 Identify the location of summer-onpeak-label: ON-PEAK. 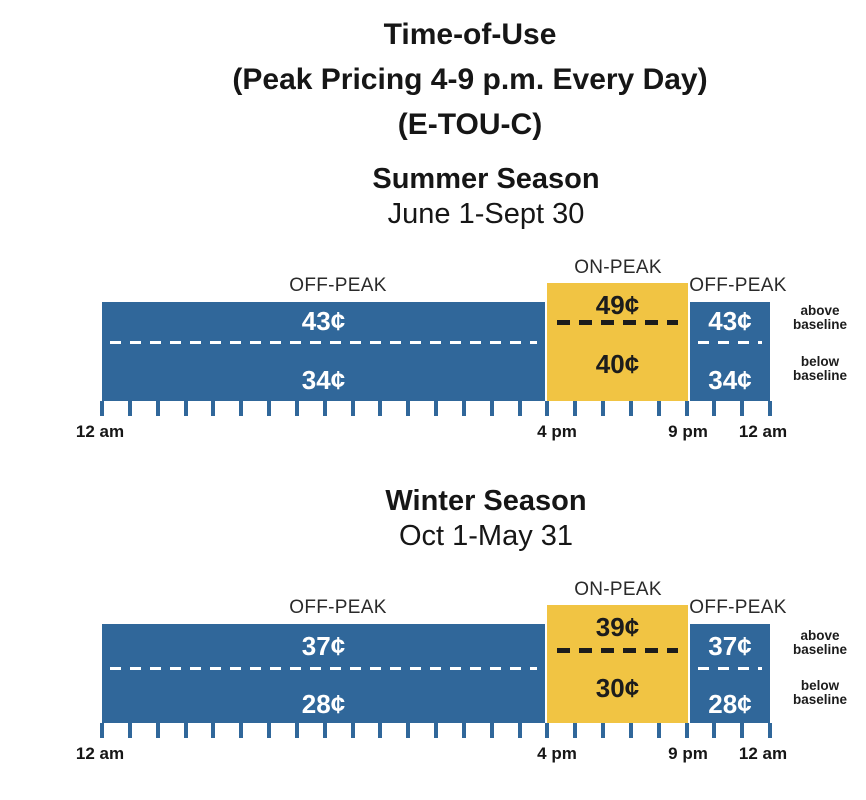
(618, 267).